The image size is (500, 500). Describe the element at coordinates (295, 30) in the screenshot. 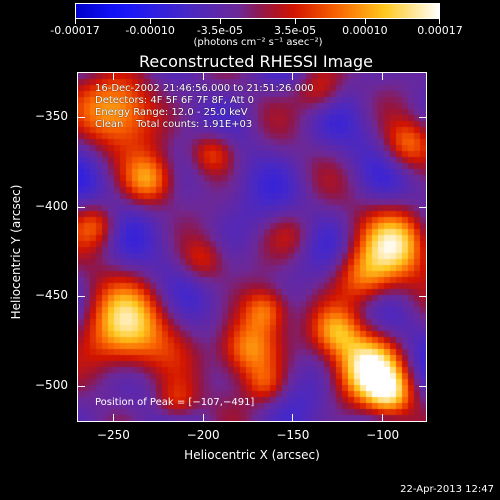

I see `colorbar-tick-label: 3.5e-05` at that location.